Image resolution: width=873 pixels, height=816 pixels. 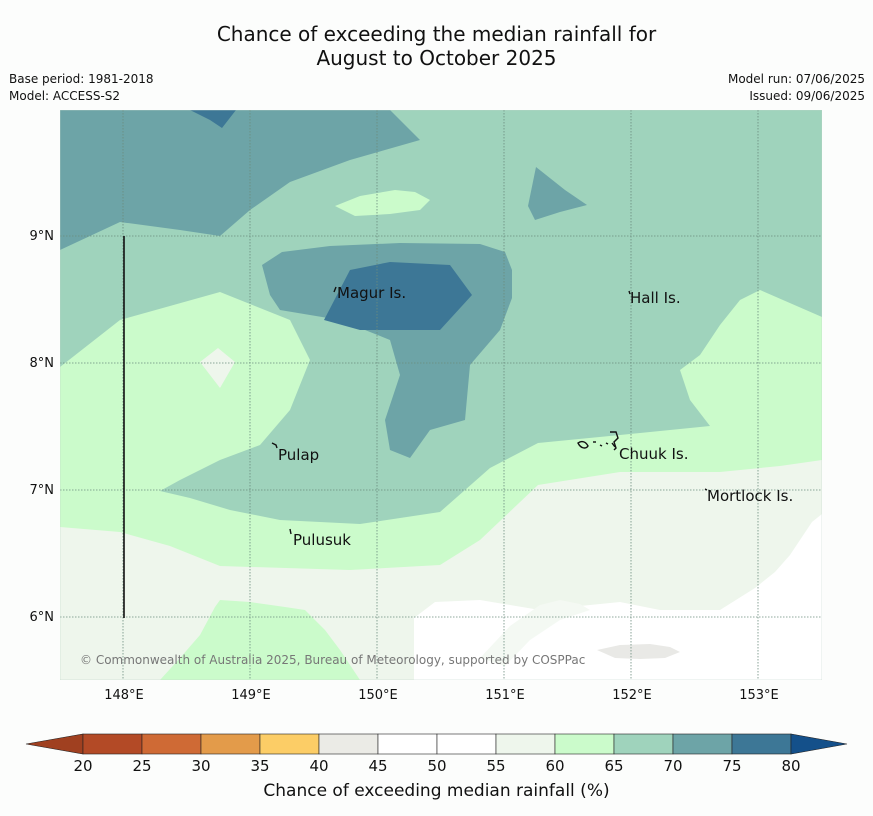 What do you see at coordinates (807, 96) in the screenshot?
I see `issued-date: Issued: 09/06/2025` at bounding box center [807, 96].